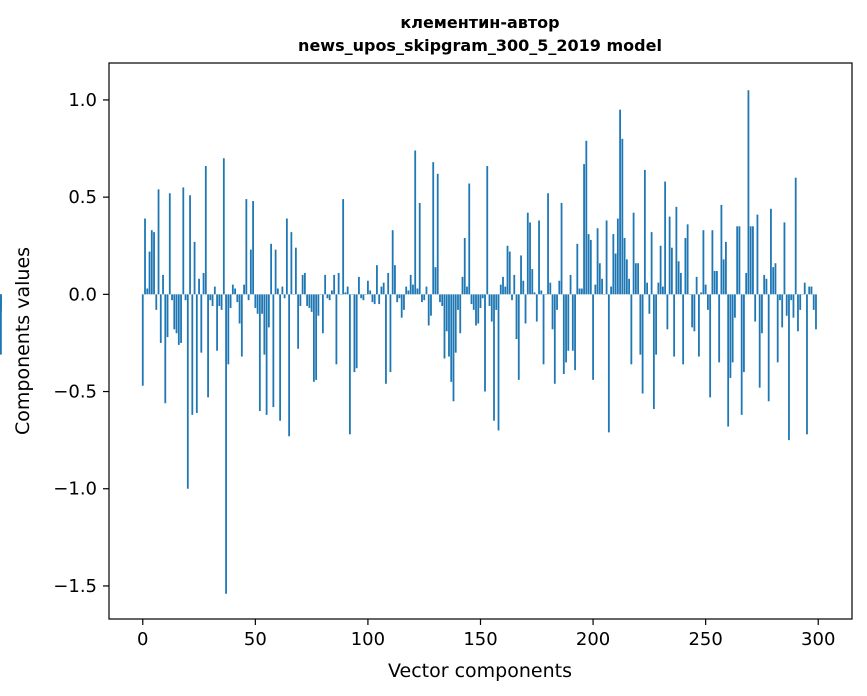 The width and height of the screenshot is (867, 696). What do you see at coordinates (480, 671) in the screenshot?
I see `x-axis-label: Vector components` at bounding box center [480, 671].